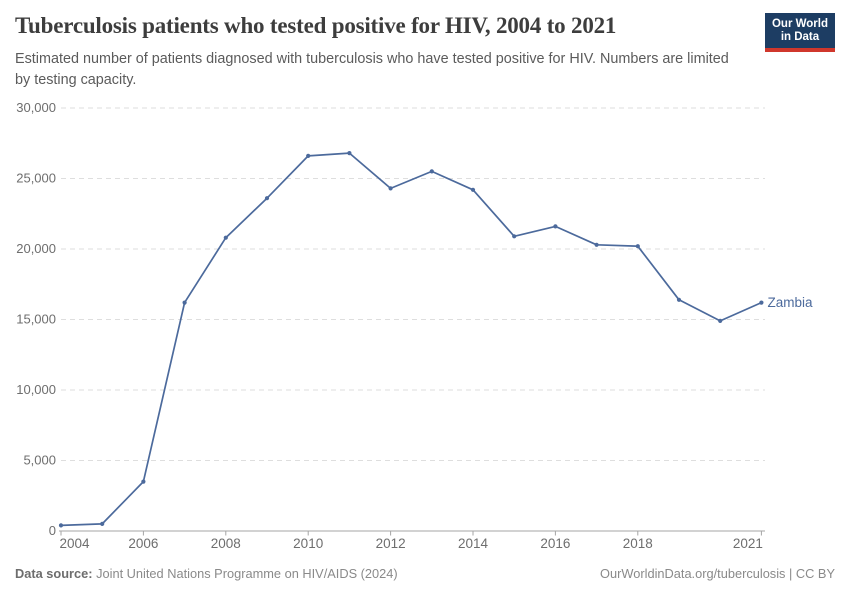 The height and width of the screenshot is (600, 850). Describe the element at coordinates (36, 319) in the screenshot. I see `y-axis-tick-label: 15,000` at that location.